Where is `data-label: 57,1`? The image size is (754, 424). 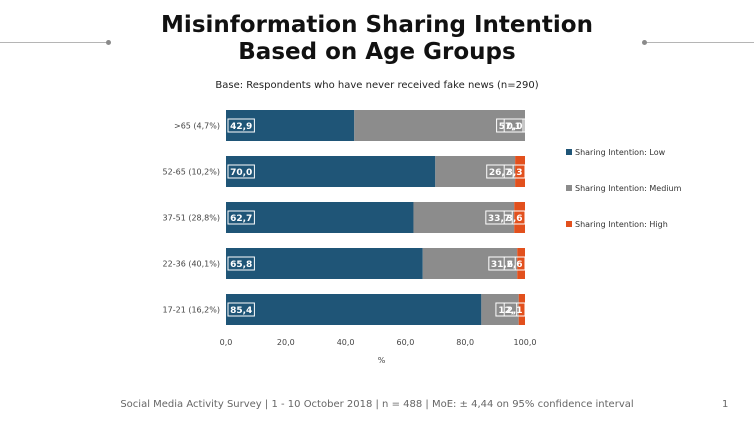 data-label: 57,1 is located at coordinates (510, 127).